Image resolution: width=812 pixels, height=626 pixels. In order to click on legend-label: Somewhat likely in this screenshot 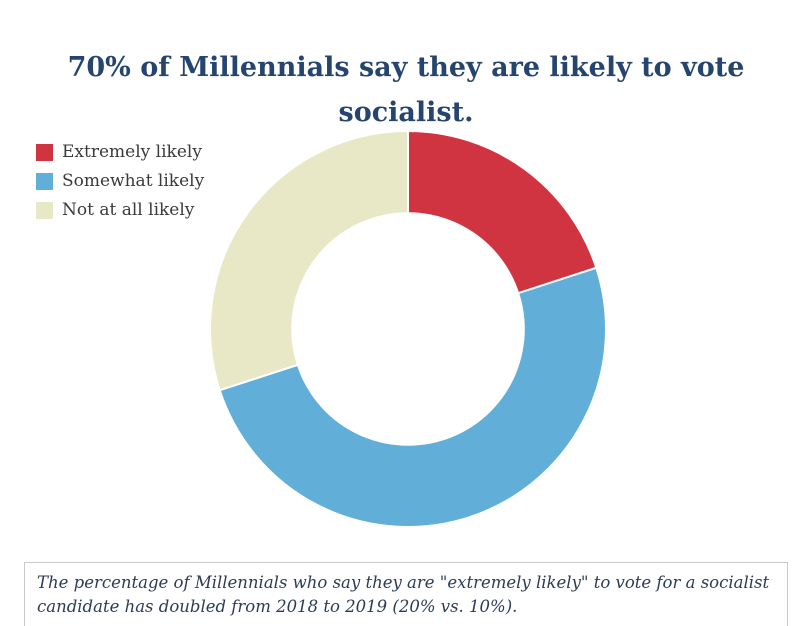, I will do `click(133, 181)`.